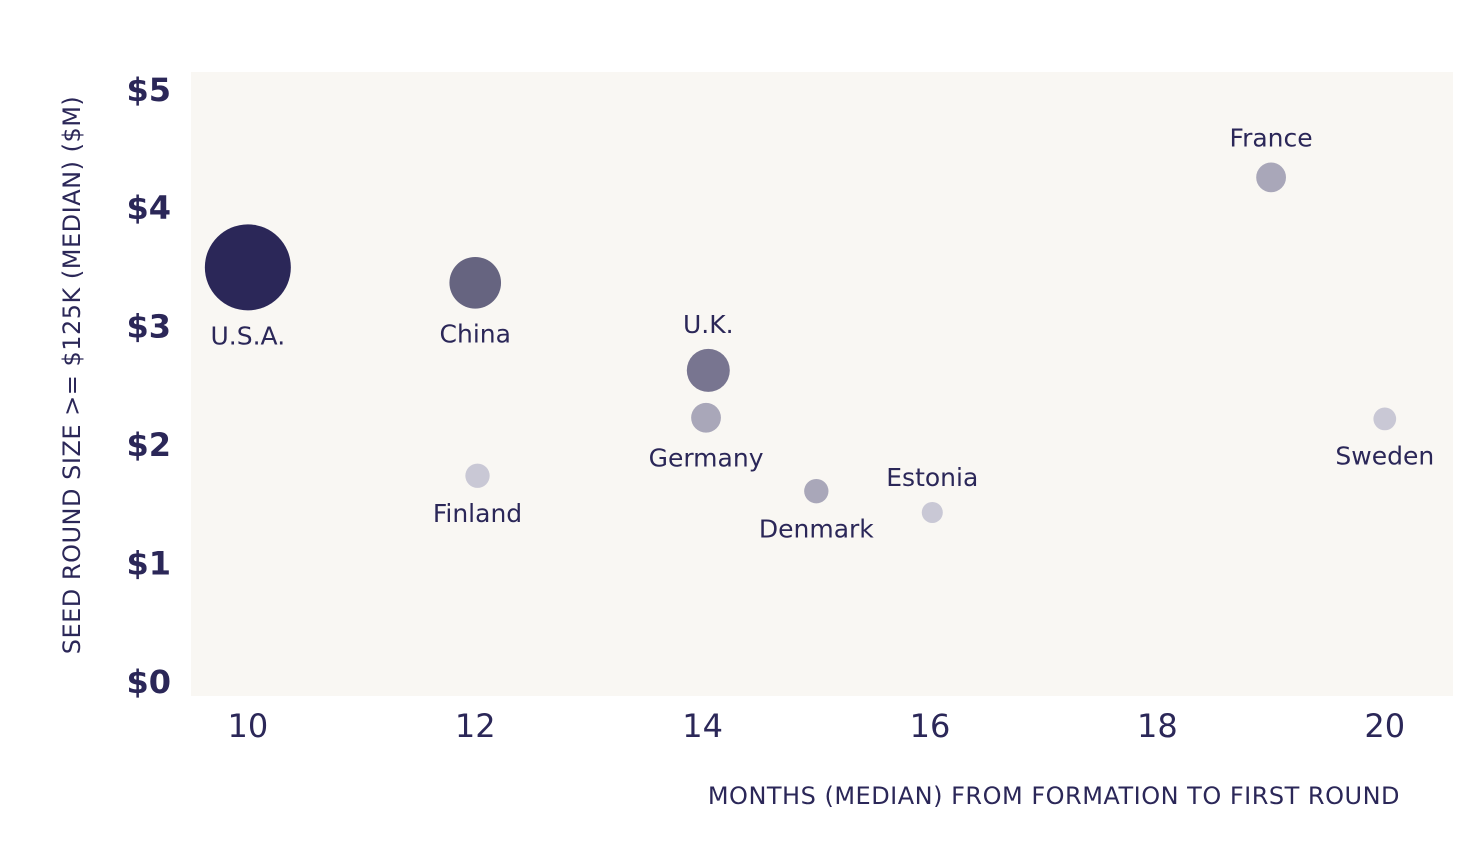  Describe the element at coordinates (708, 370) in the screenshot. I see `bubble-u-k` at that location.